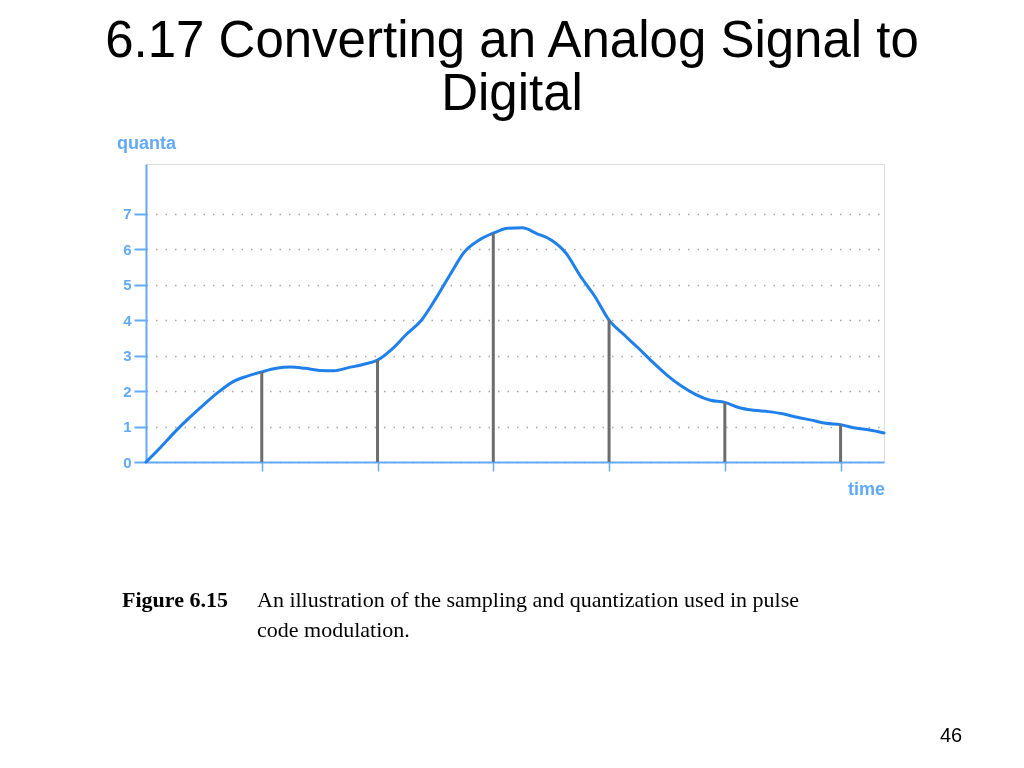 The width and height of the screenshot is (1024, 768). I want to click on y-tick-label: 4, so click(128, 320).